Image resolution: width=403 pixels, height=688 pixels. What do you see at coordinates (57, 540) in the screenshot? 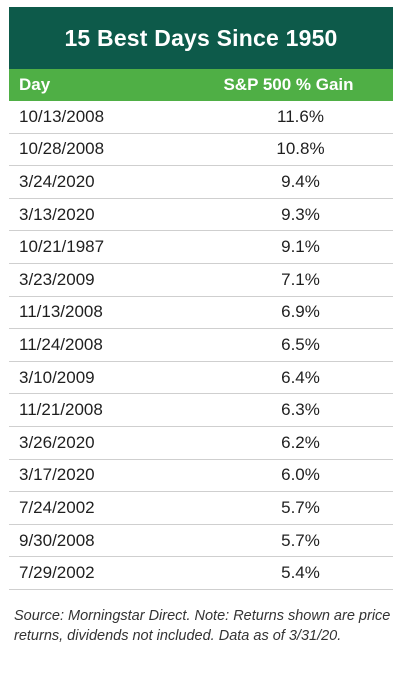
I see `day-cell: 9/30/2008` at bounding box center [57, 540].